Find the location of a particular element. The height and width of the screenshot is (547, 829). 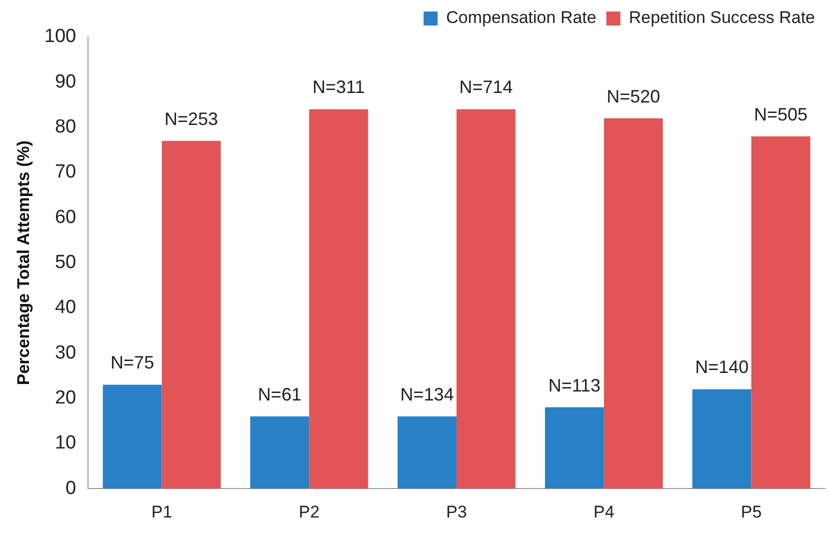

y-tick-label: 70 is located at coordinates (65, 172).